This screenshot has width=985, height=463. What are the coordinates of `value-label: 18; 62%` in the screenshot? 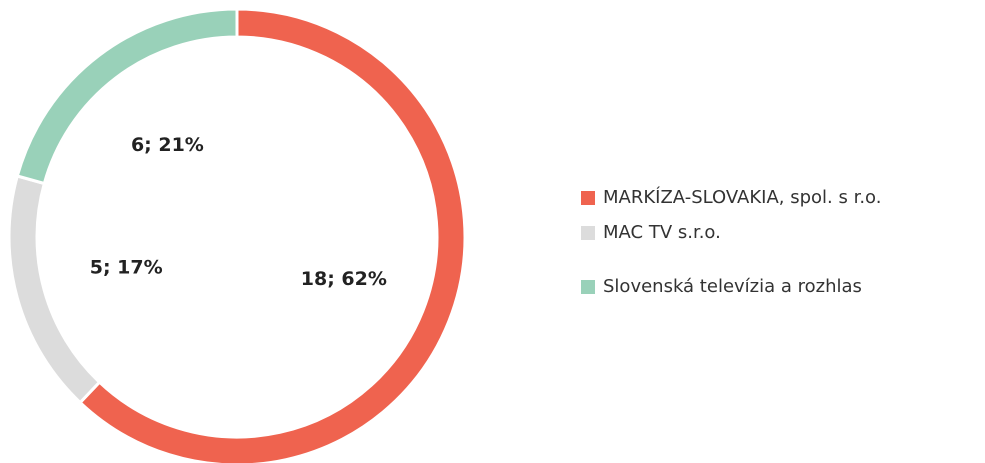 It's located at (344, 279).